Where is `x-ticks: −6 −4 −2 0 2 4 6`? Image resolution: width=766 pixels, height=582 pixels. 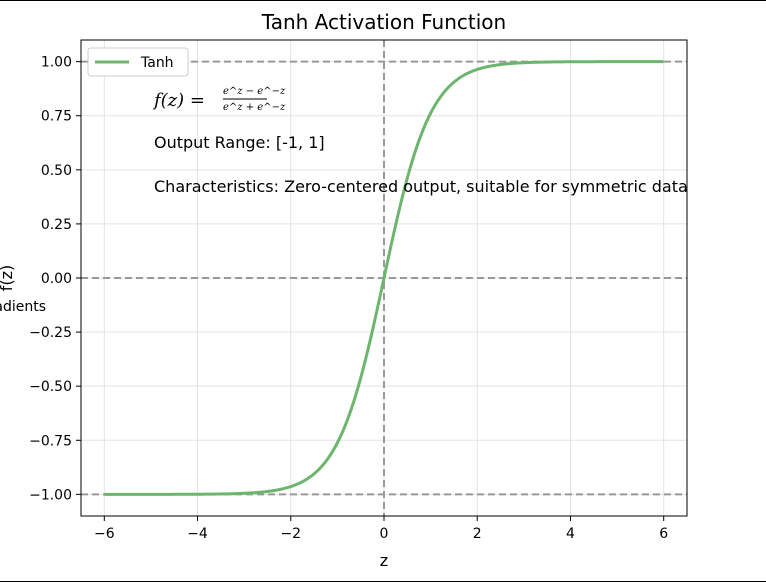
x-ticks: −6 −4 −2 0 2 4 6 is located at coordinates (381, 529).